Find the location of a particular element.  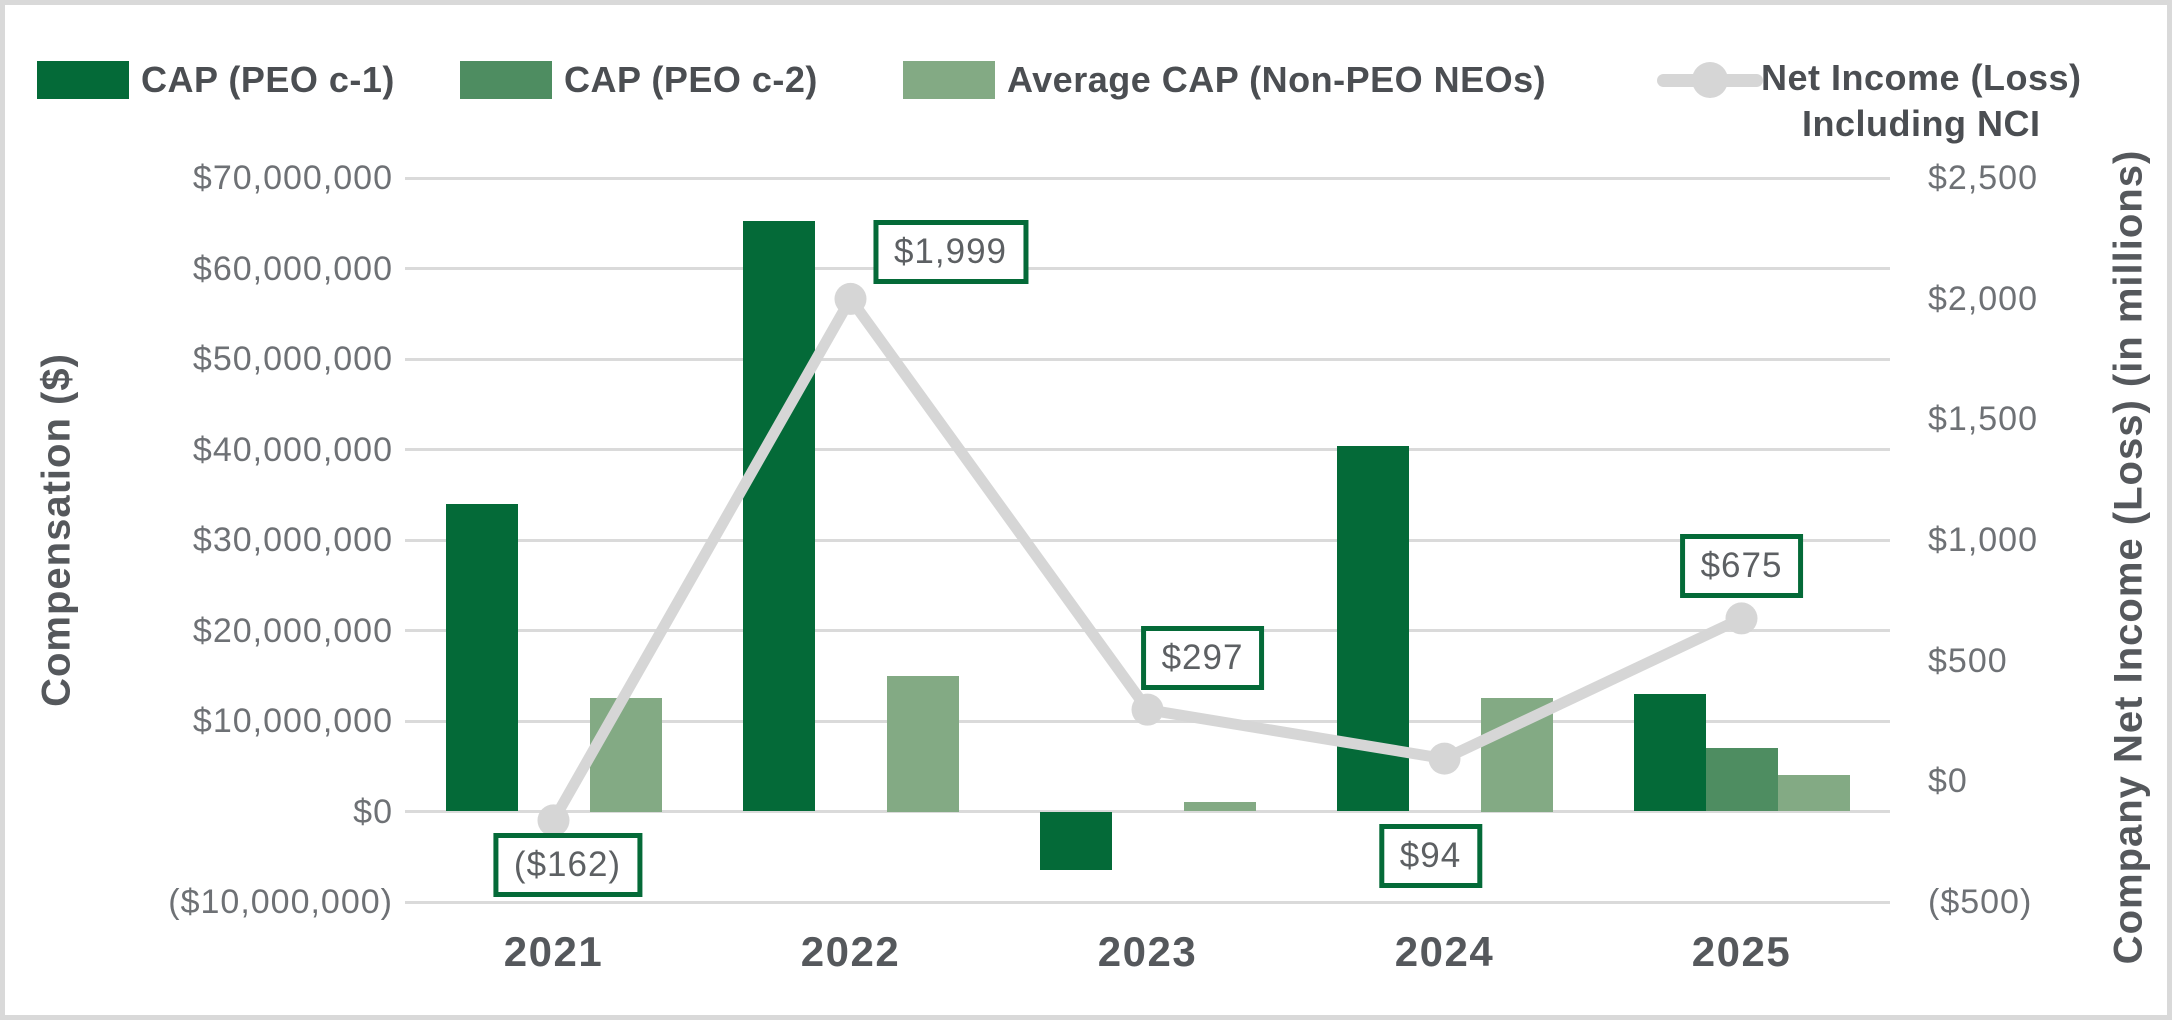

right-axis-tick-label: $0 is located at coordinates (1948, 781).